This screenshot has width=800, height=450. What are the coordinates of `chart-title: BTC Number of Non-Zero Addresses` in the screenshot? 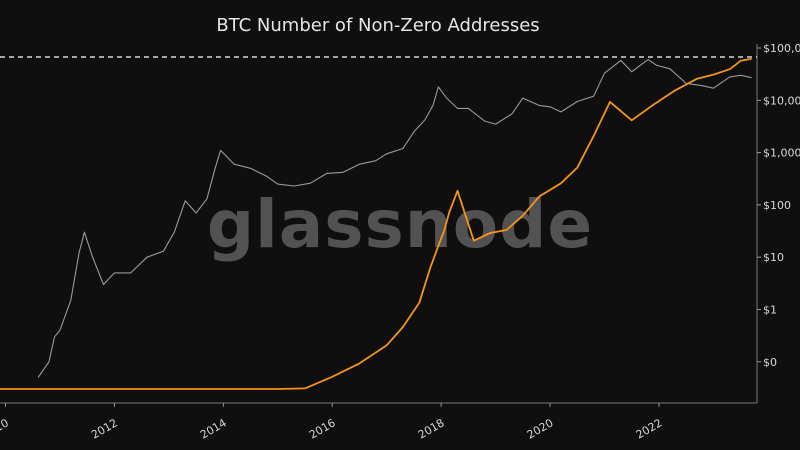 It's located at (377, 25).